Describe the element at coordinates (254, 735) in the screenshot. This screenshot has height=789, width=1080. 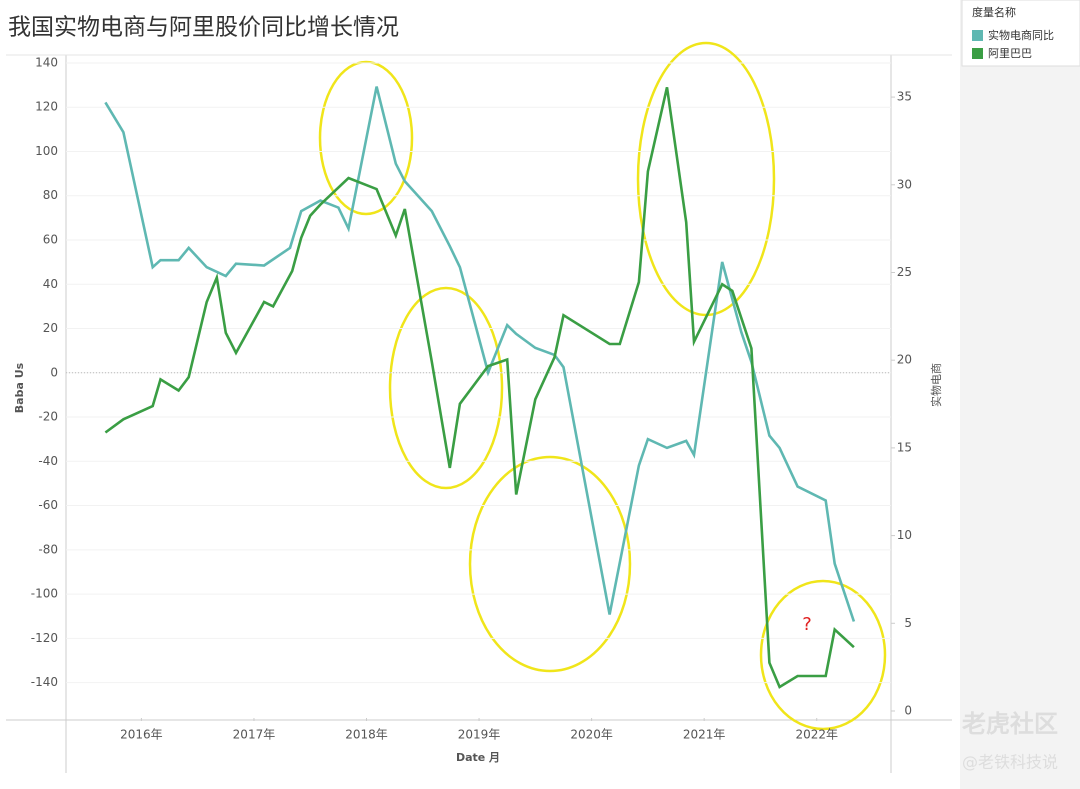
I see `x-tick-label: 2017年` at that location.